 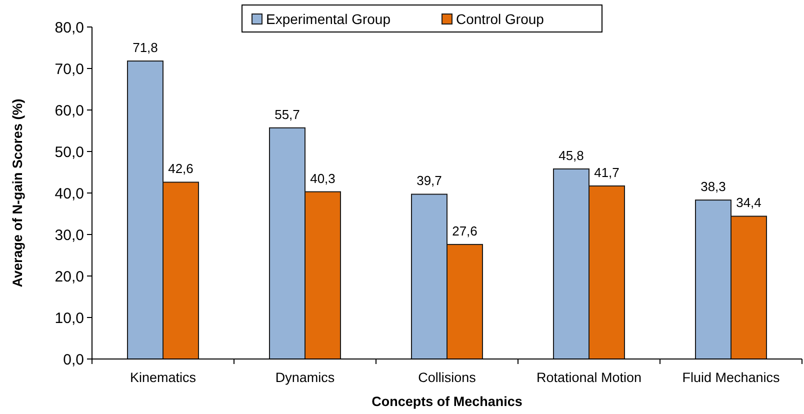 I want to click on x-tick-label: Collisions, so click(x=447, y=377).